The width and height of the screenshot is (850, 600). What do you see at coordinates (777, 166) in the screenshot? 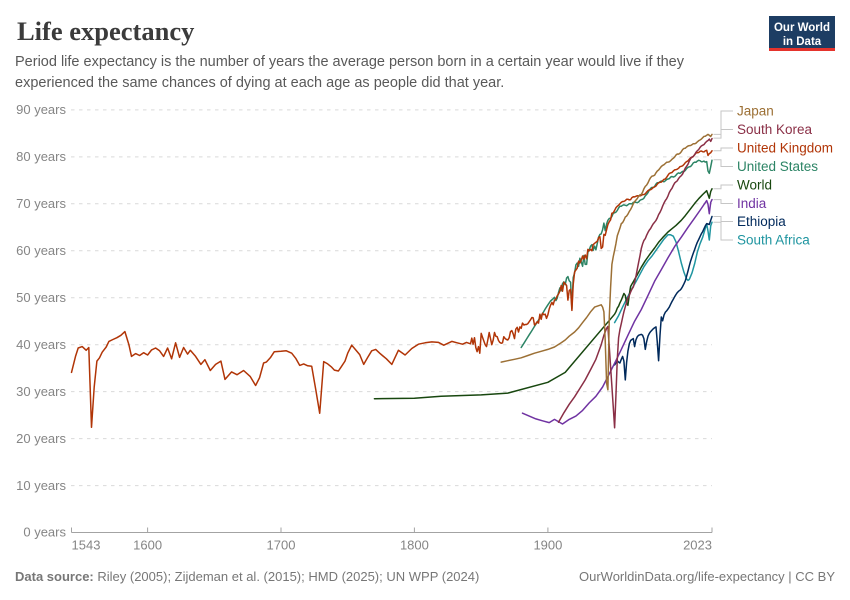
I see `svg-text: United States` at bounding box center [777, 166].